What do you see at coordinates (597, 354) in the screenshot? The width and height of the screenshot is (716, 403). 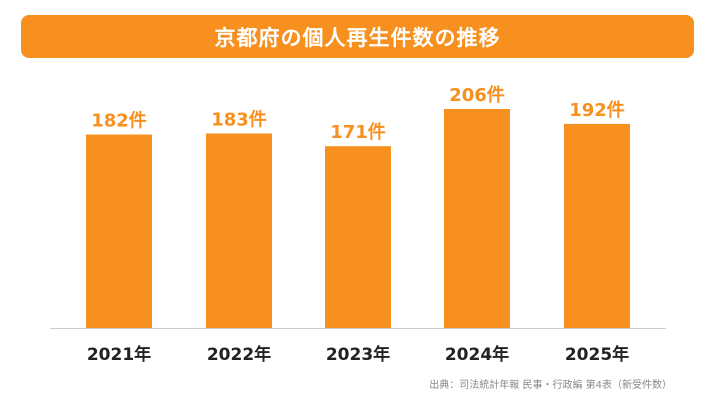 I see `x-tick-label-5: 2025年` at bounding box center [597, 354].